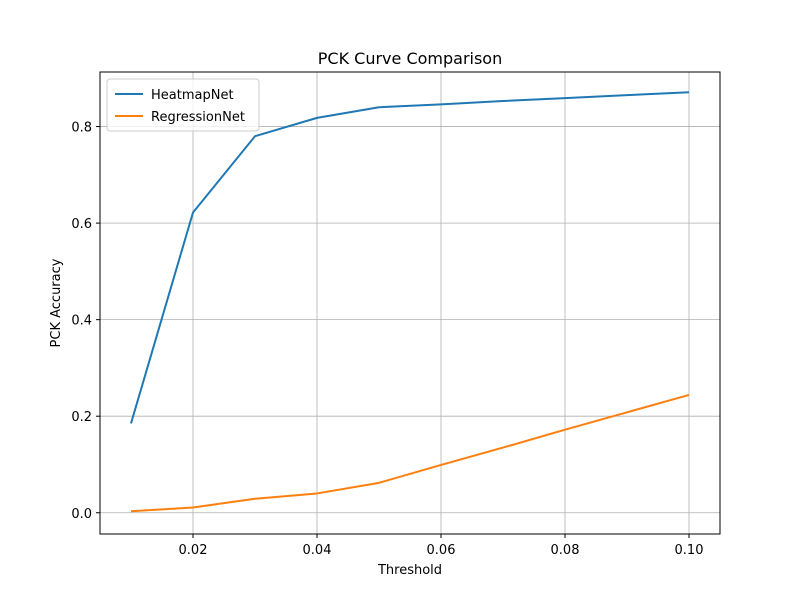 The height and width of the screenshot is (600, 800). Describe the element at coordinates (81, 224) in the screenshot. I see `y-tick-label: 0.6` at that location.